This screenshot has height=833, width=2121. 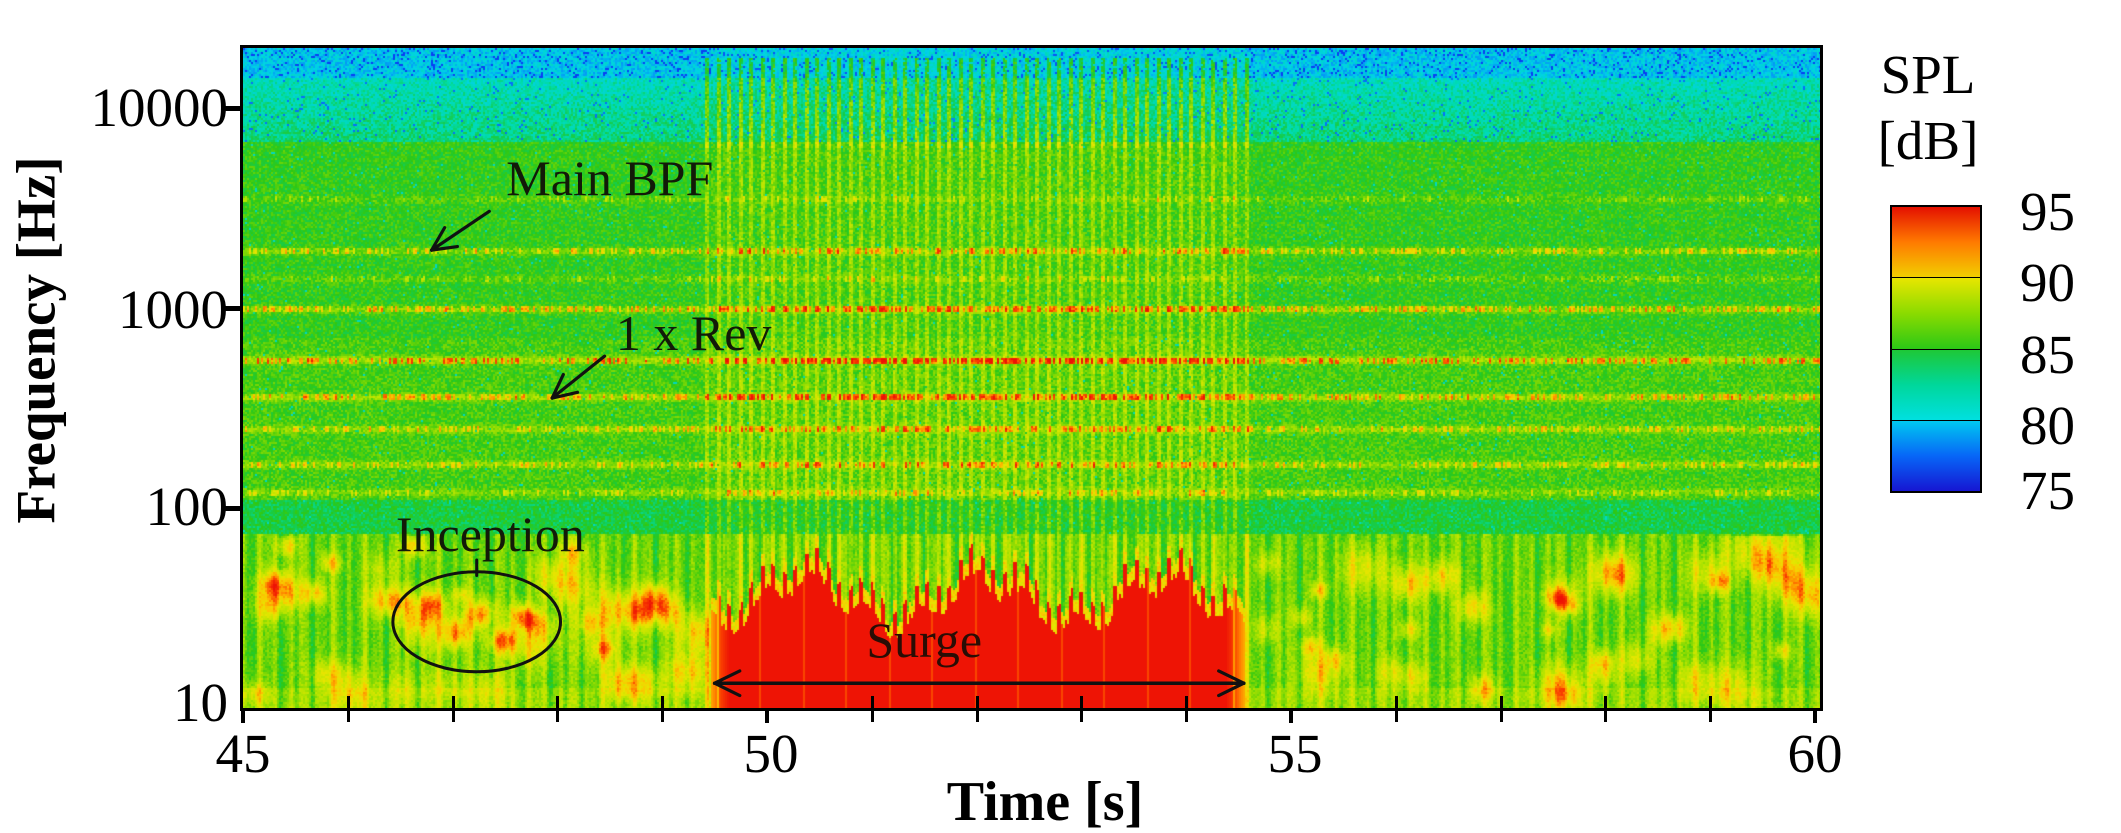 What do you see at coordinates (771, 753) in the screenshot?
I see `x-tick-label-50: 50` at bounding box center [771, 753].